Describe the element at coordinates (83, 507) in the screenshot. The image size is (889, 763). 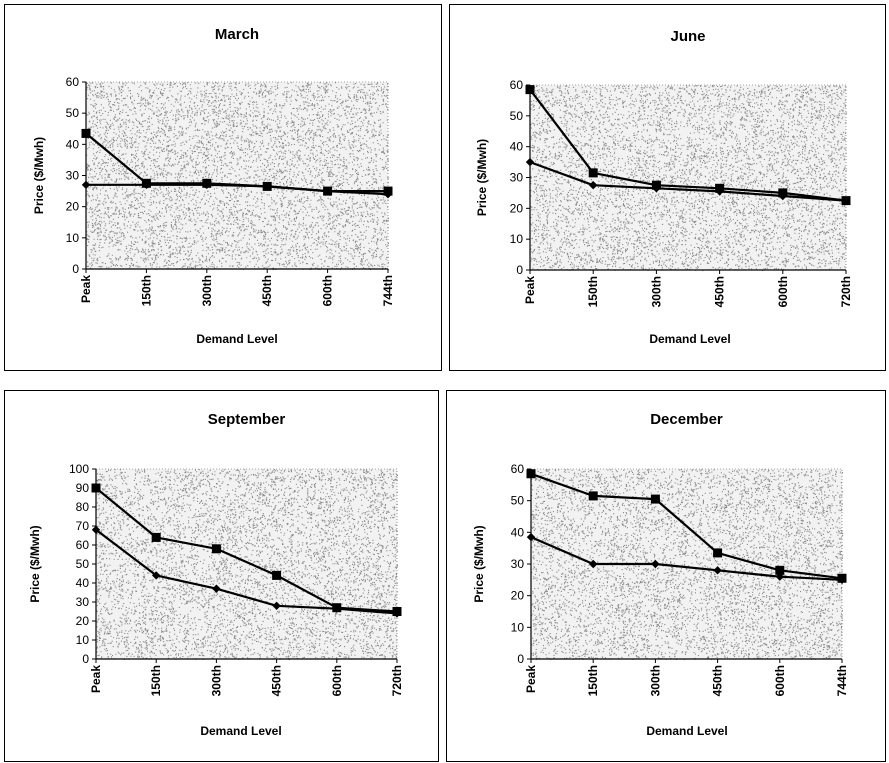
I see `y-tick-label: 80` at that location.